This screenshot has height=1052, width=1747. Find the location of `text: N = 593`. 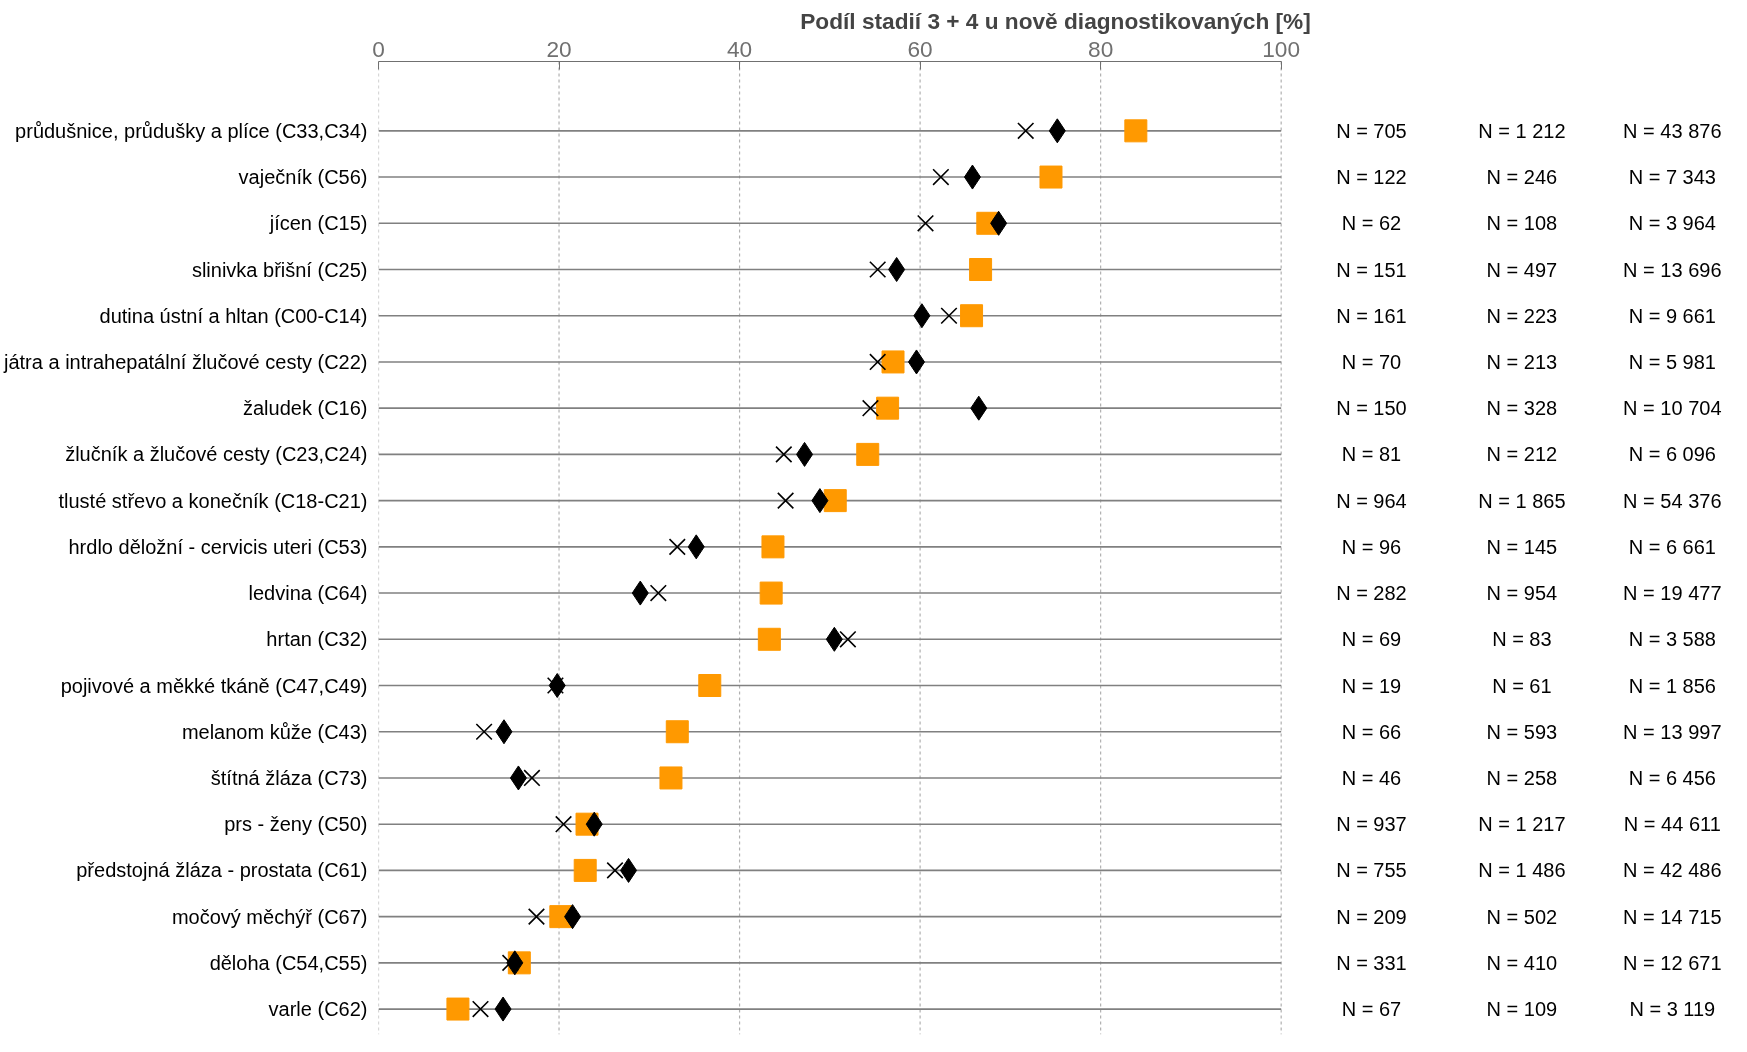

text: N = 593 is located at coordinates (1522, 731).